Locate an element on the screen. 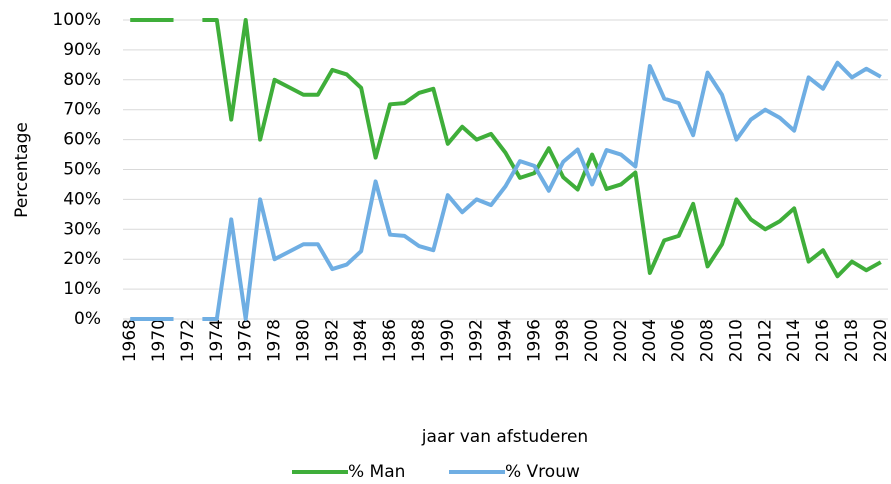 Image resolution: width=891 pixels, height=484 pixels. x-tick-label: 2012 is located at coordinates (765, 340).